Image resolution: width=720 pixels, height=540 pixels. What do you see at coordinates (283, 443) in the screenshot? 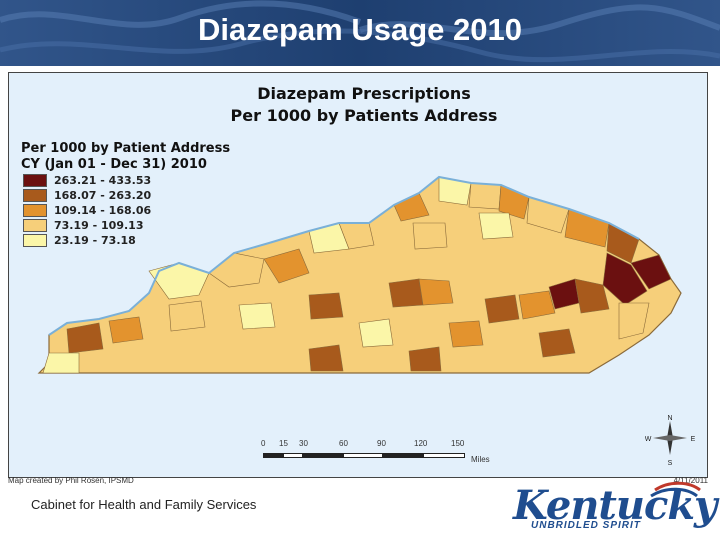
I see `scale-tick: 15` at bounding box center [283, 443].